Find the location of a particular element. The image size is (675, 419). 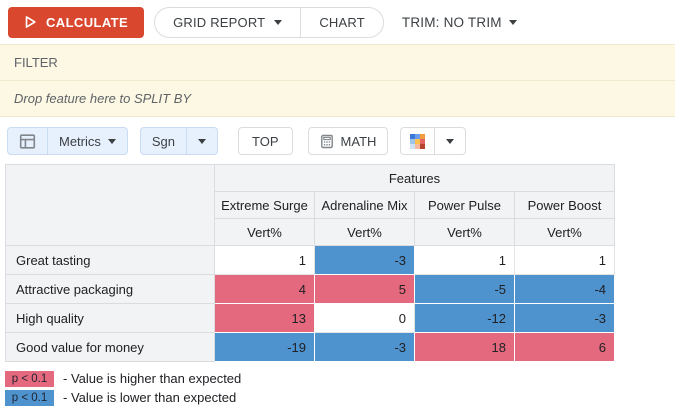

column-header: Extreme Surge is located at coordinates (264, 205).